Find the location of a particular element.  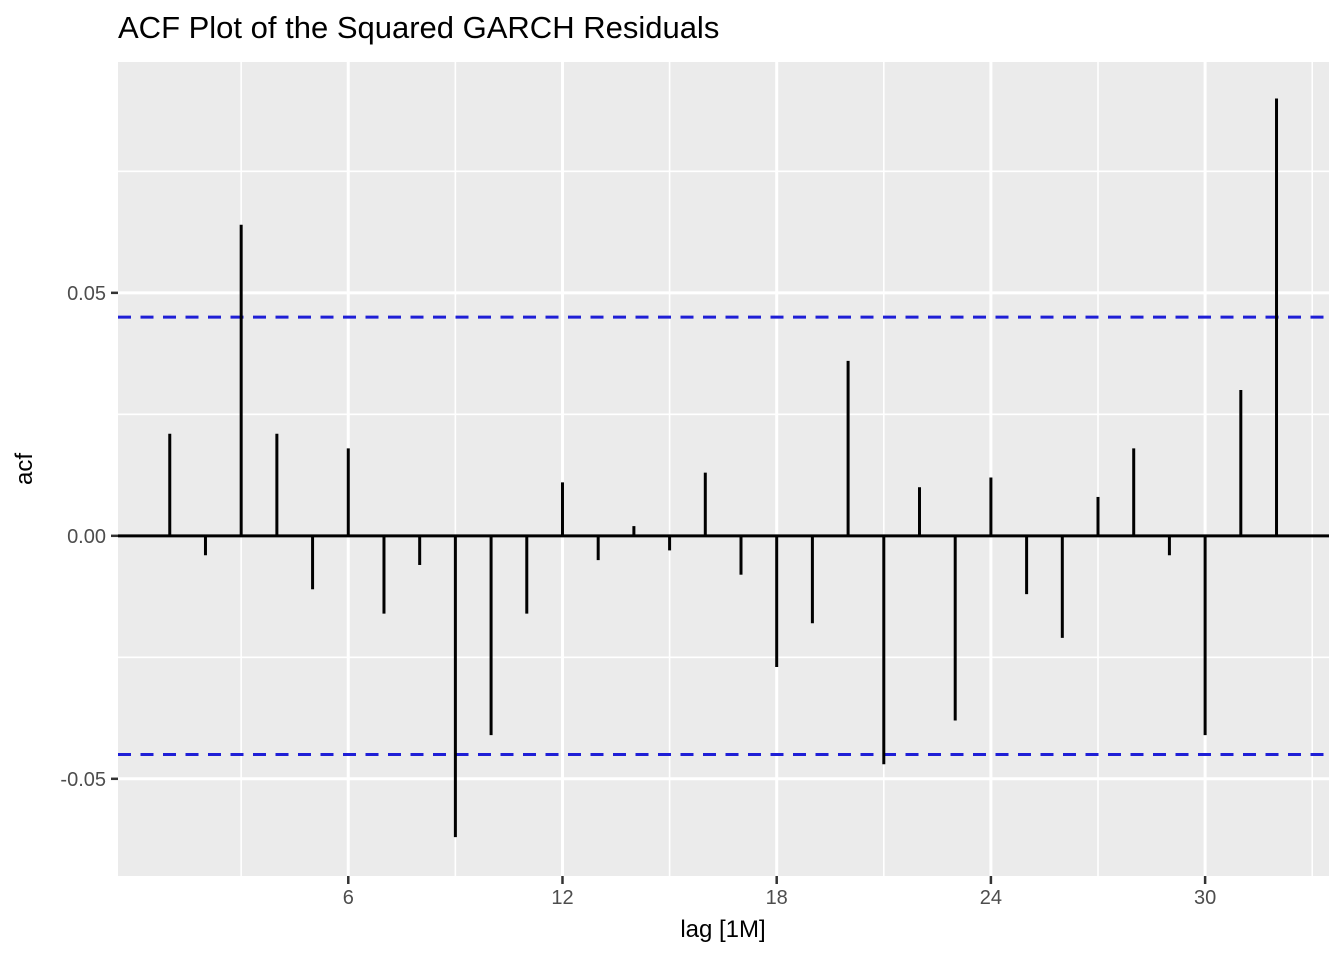

x-tick-label-30: 30 is located at coordinates (1205, 898).